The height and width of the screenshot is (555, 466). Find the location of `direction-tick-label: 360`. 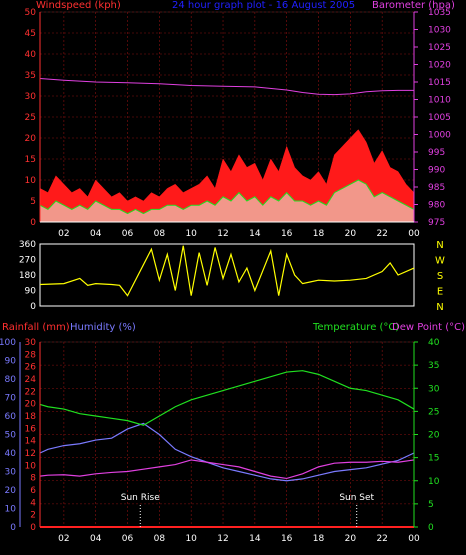

direction-tick-label: 360 is located at coordinates (27, 245).